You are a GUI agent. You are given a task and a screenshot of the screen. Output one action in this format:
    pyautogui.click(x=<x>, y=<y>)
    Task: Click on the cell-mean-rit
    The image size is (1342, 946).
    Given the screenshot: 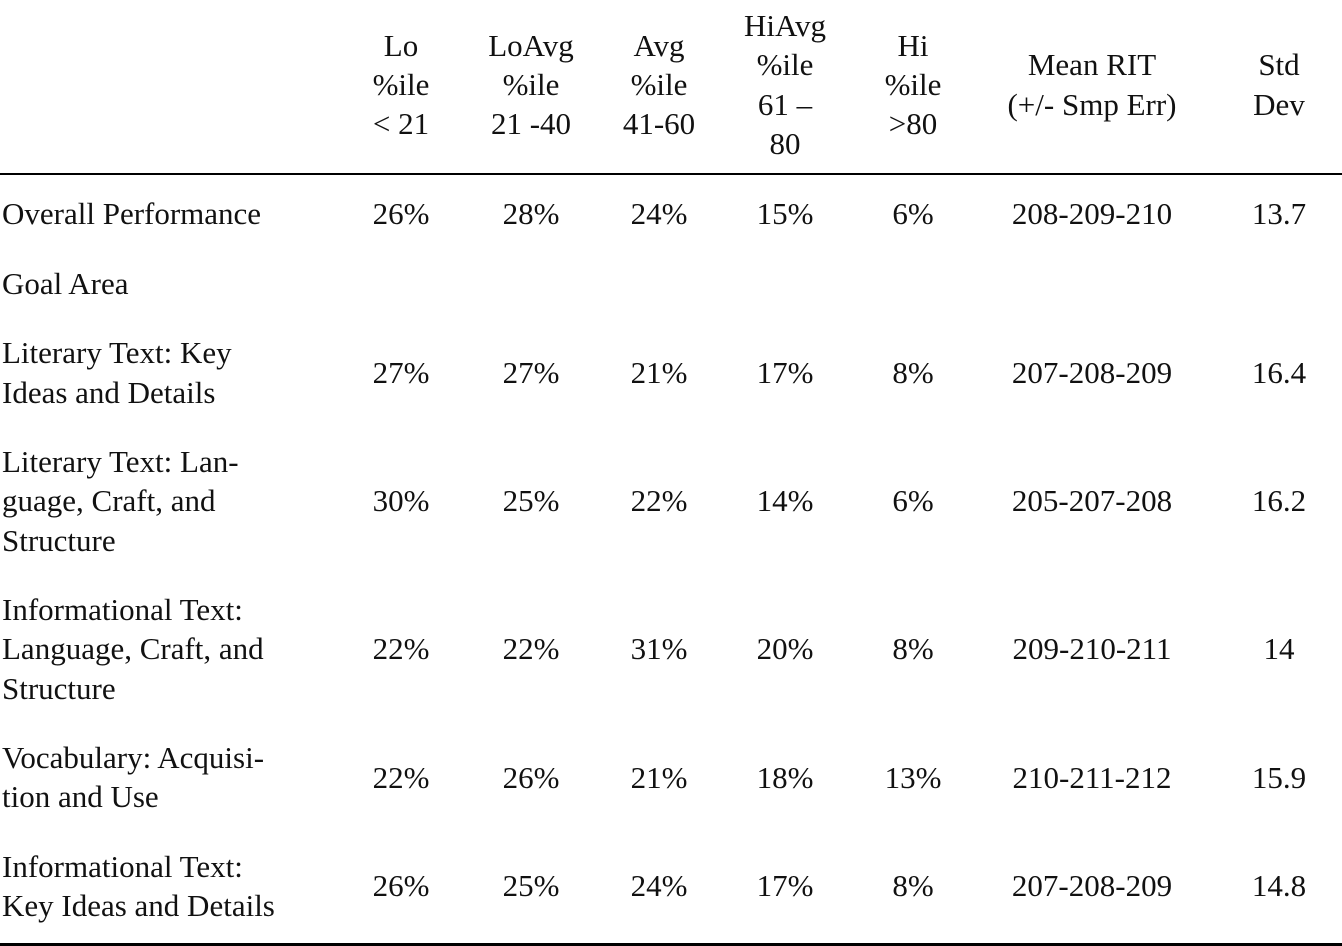 What is the action you would take?
    pyautogui.click(x=1092, y=283)
    